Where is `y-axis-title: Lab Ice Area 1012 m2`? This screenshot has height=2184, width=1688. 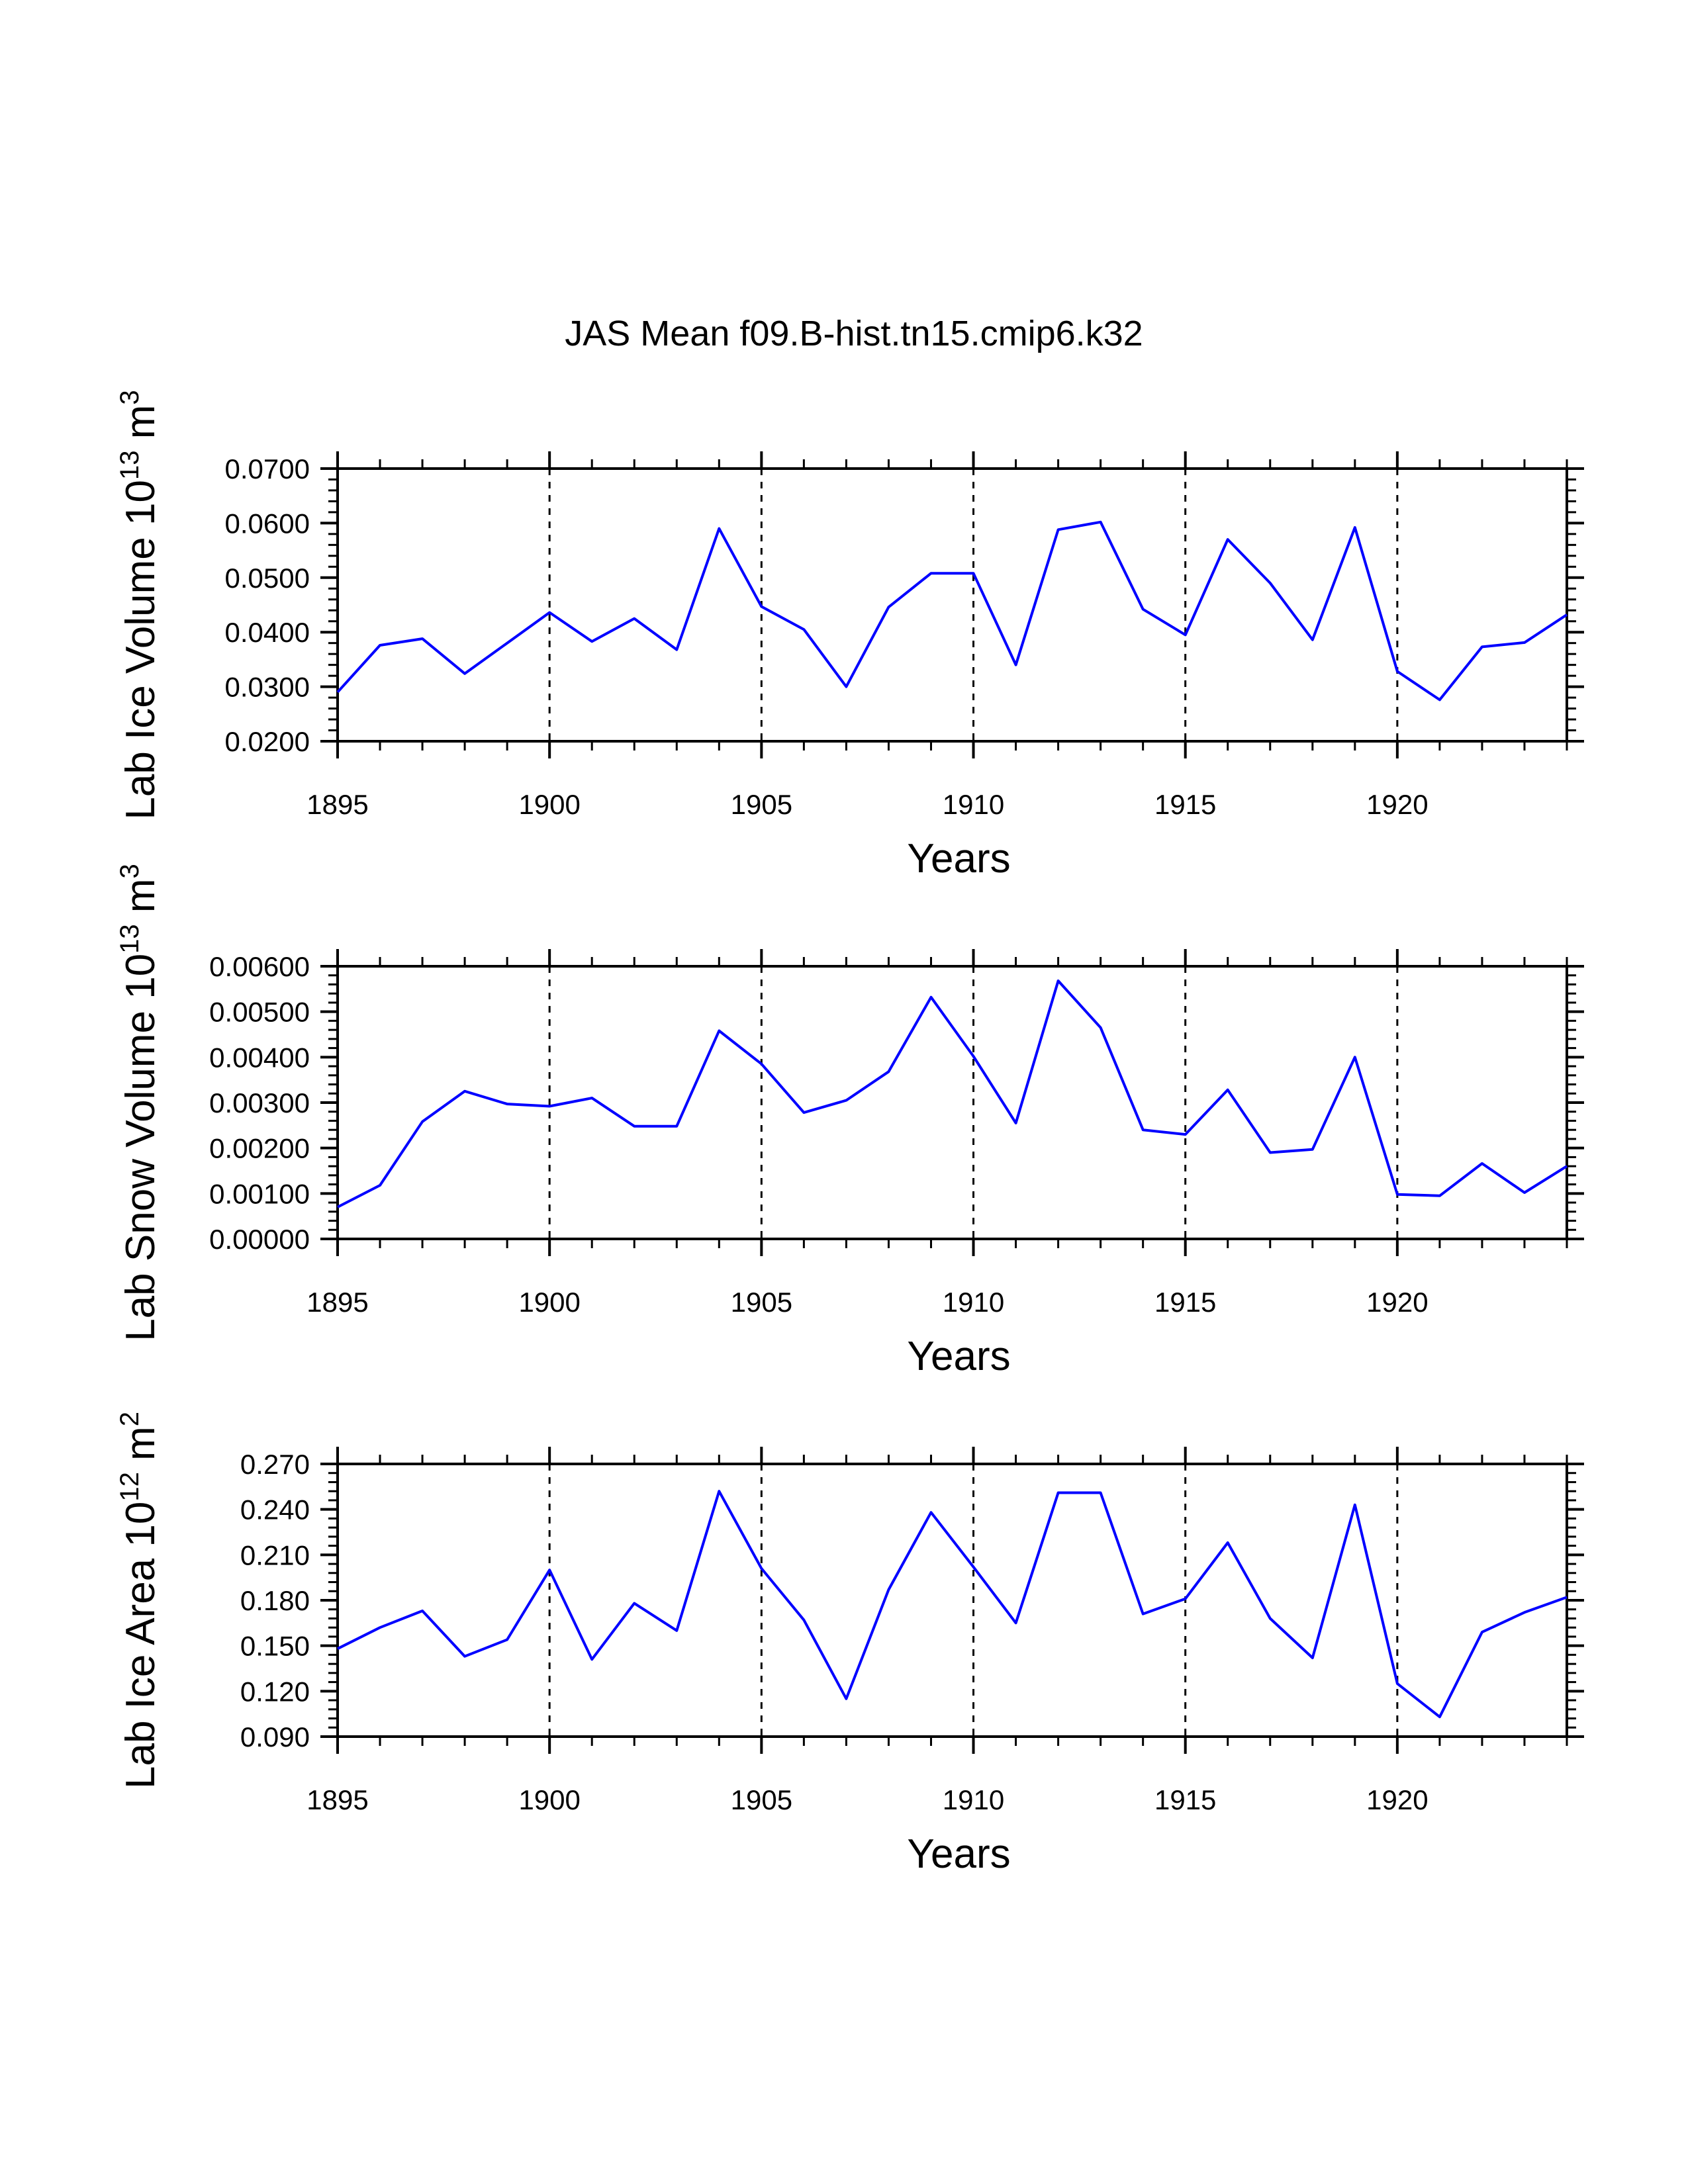 y-axis-title: Lab Ice Area 1012 m2 is located at coordinates (139, 1601).